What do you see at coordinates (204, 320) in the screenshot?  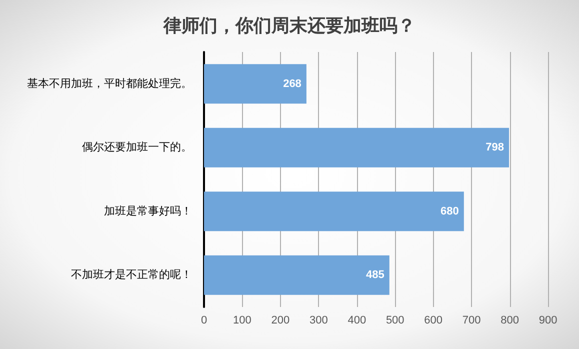 I see `x-tick-label: 0` at bounding box center [204, 320].